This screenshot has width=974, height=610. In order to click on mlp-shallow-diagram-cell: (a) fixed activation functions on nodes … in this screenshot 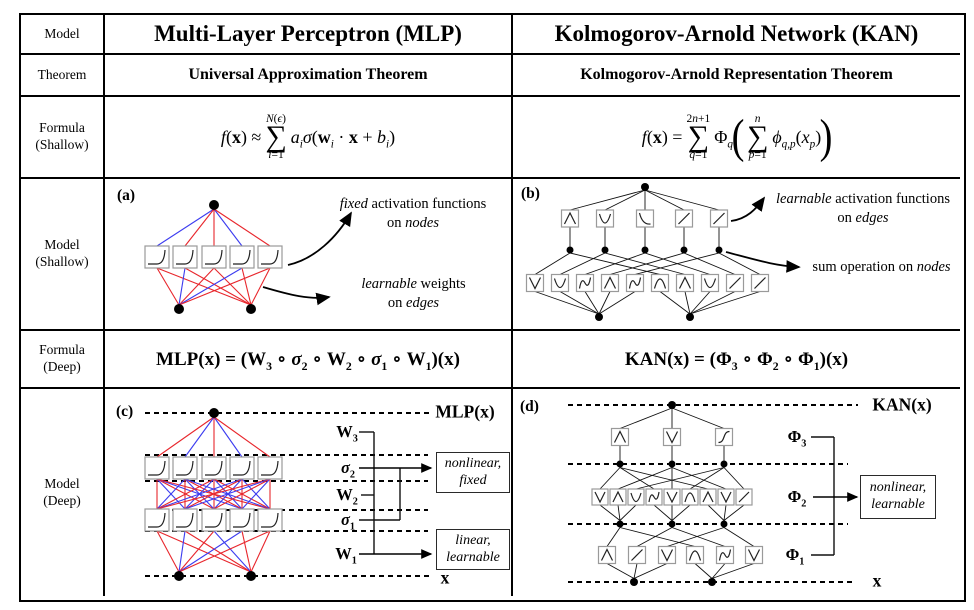, I will do `click(309, 255)`.